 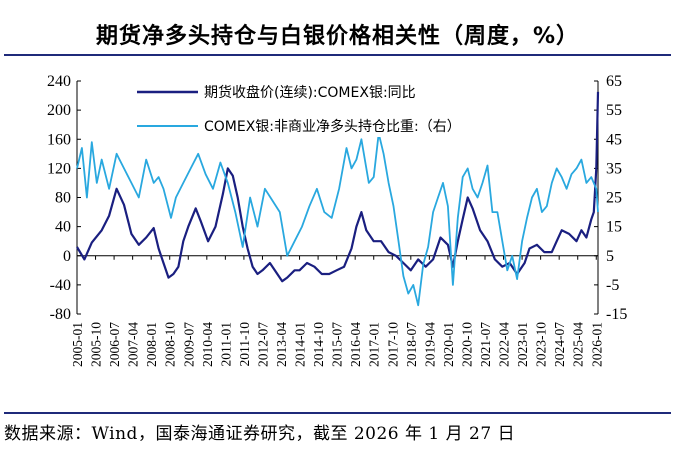 What do you see at coordinates (614, 110) in the screenshot?
I see `right-tick-label: 55` at bounding box center [614, 110].